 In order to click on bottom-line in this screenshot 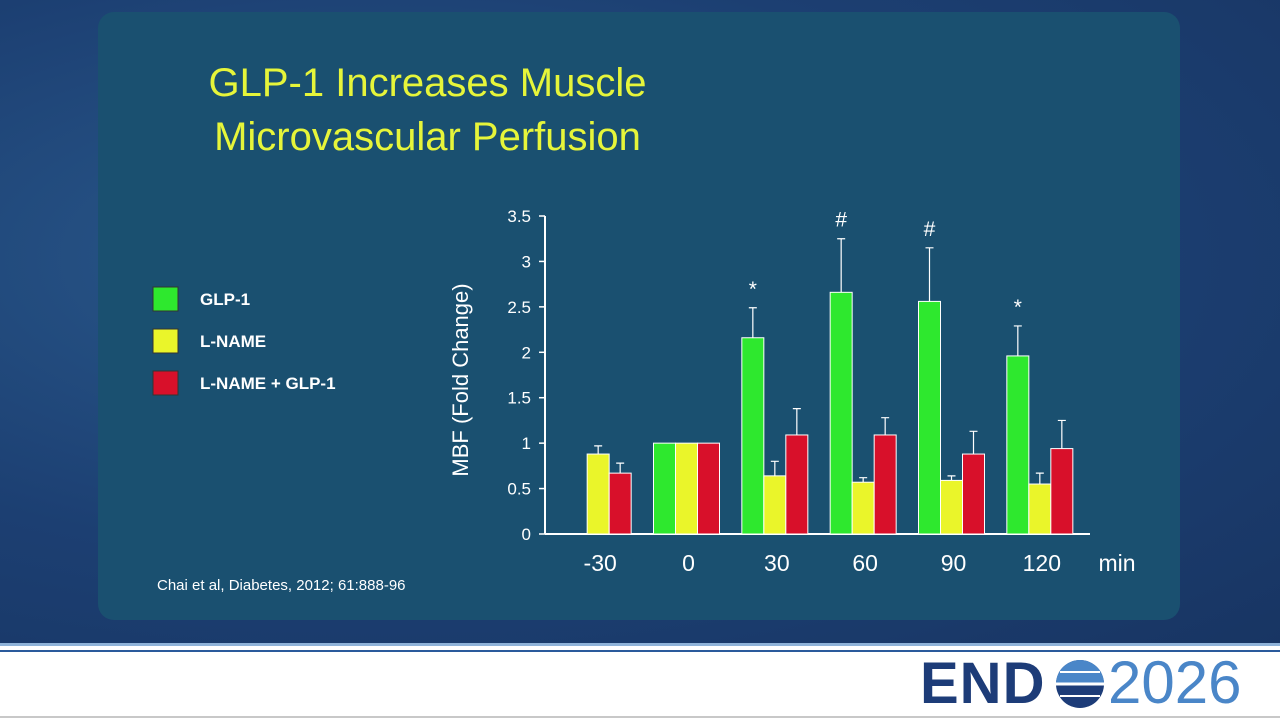, I will do `click(640, 717)`.